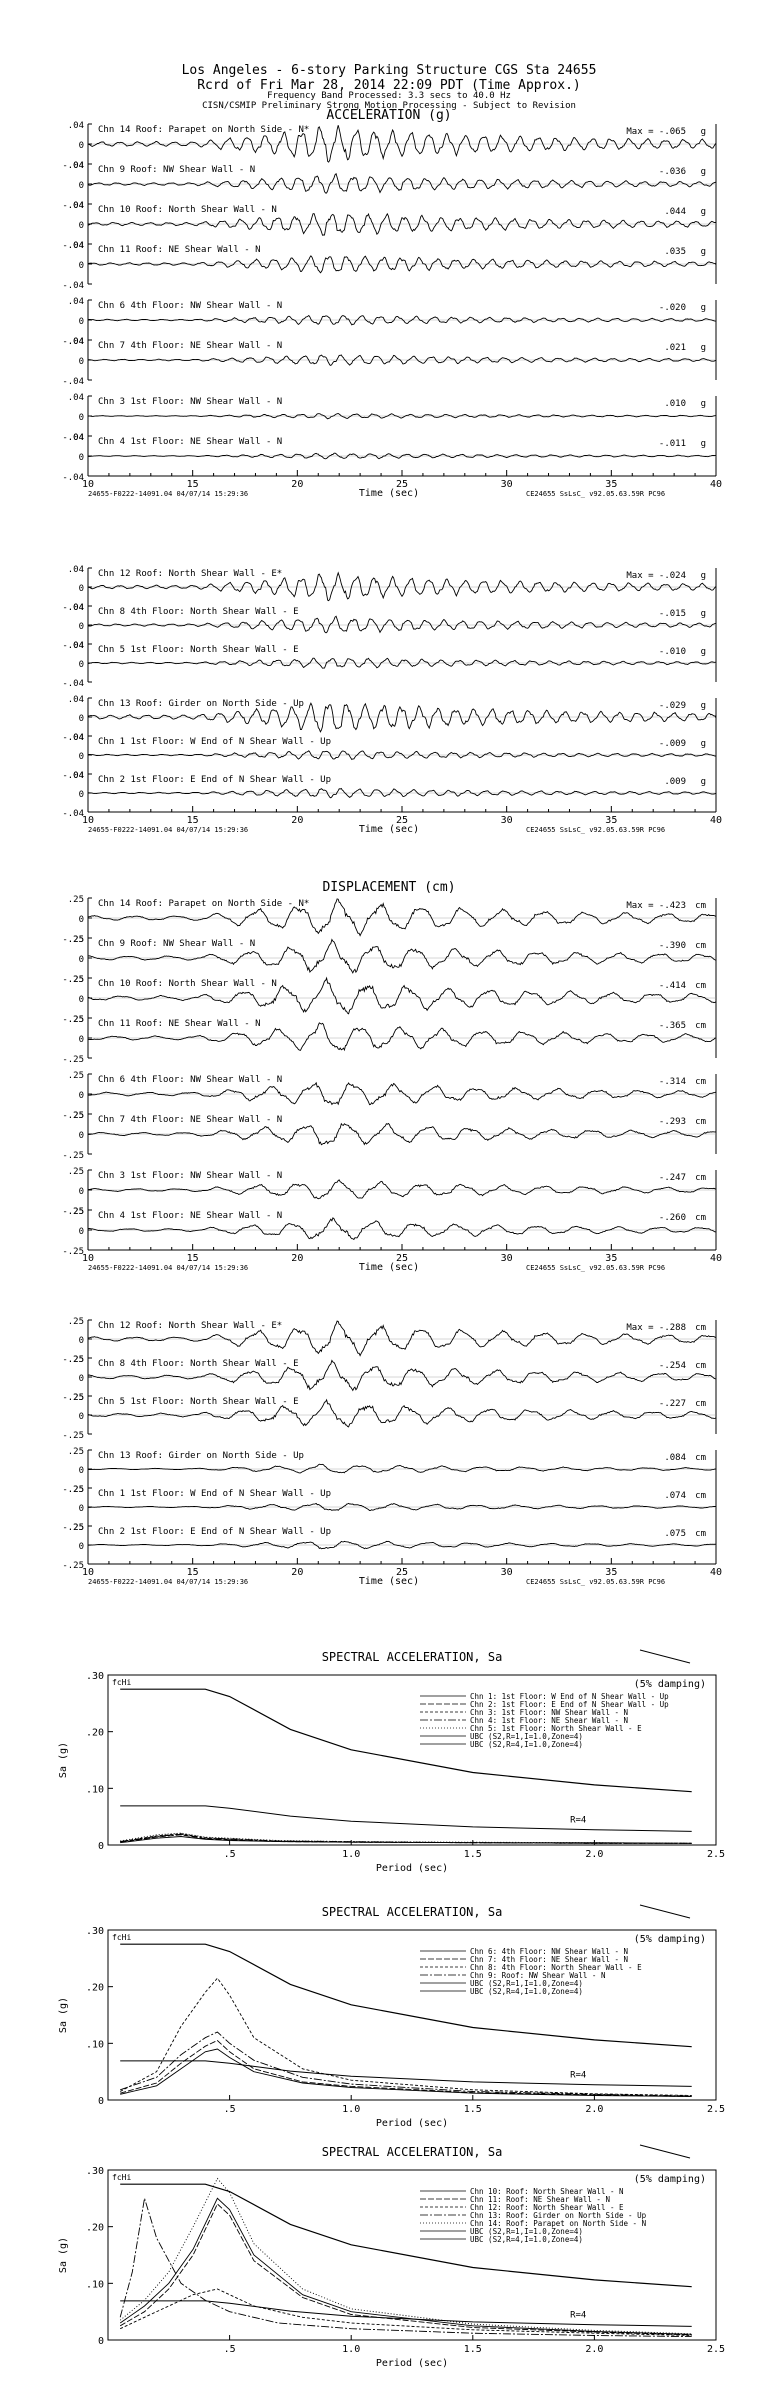  I want to click on x-tick-label: 1.5, so click(473, 2349).